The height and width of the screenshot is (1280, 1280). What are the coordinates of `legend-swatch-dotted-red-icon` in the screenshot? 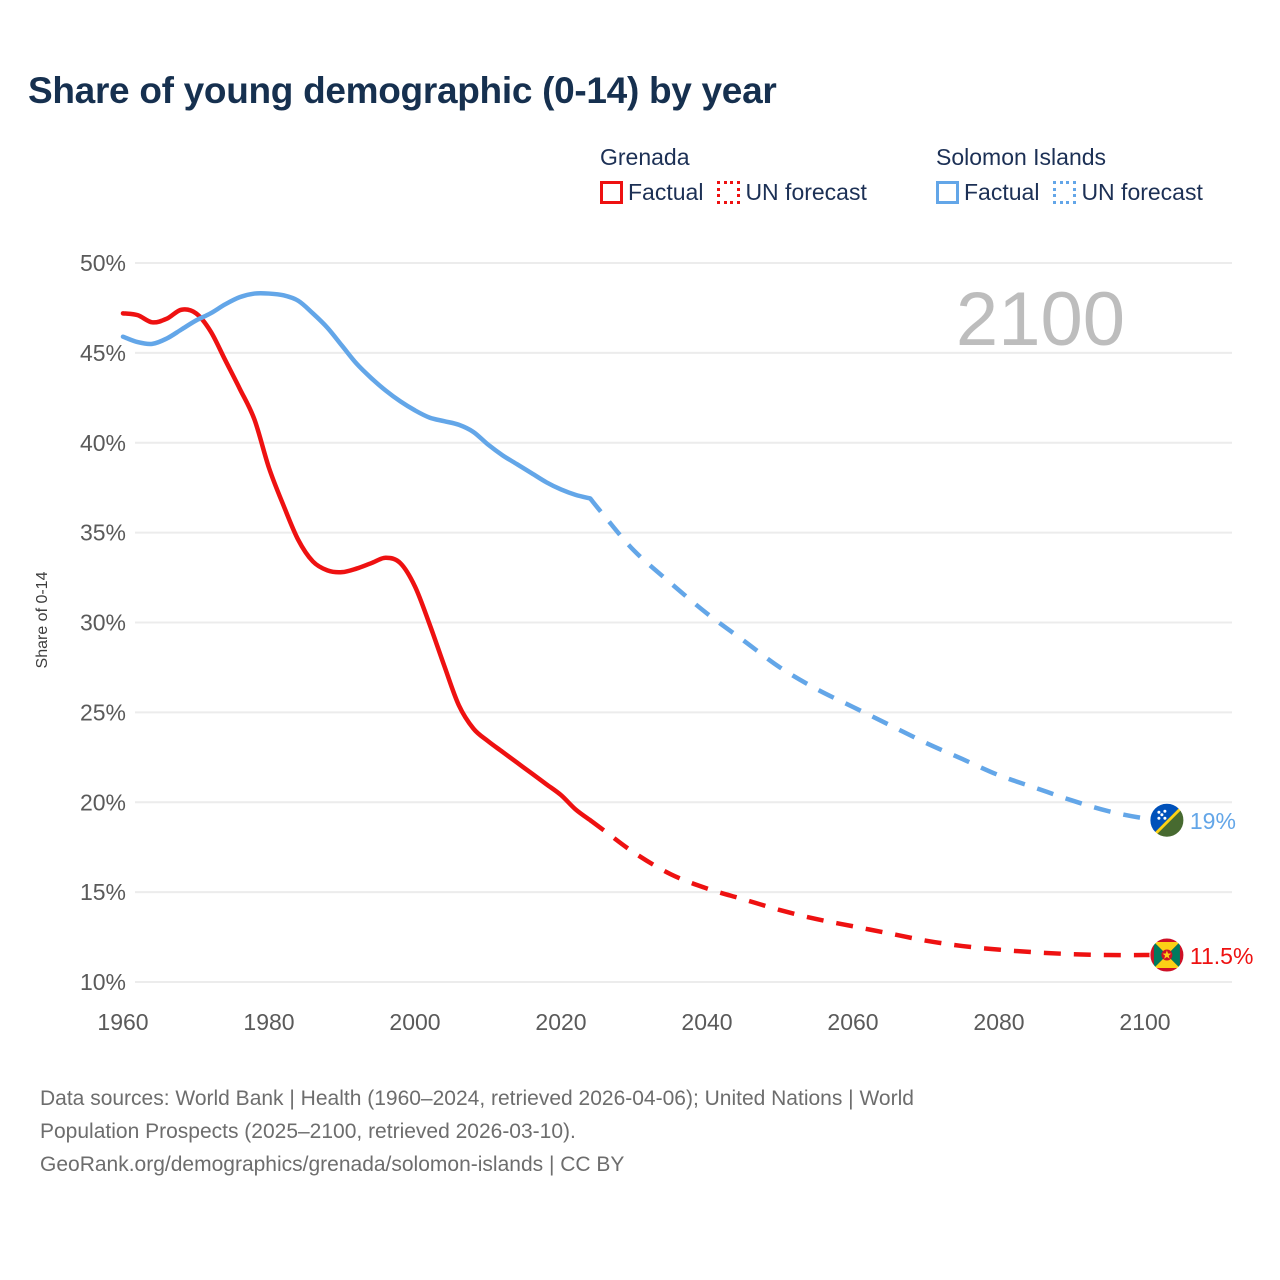 It's located at (729, 192).